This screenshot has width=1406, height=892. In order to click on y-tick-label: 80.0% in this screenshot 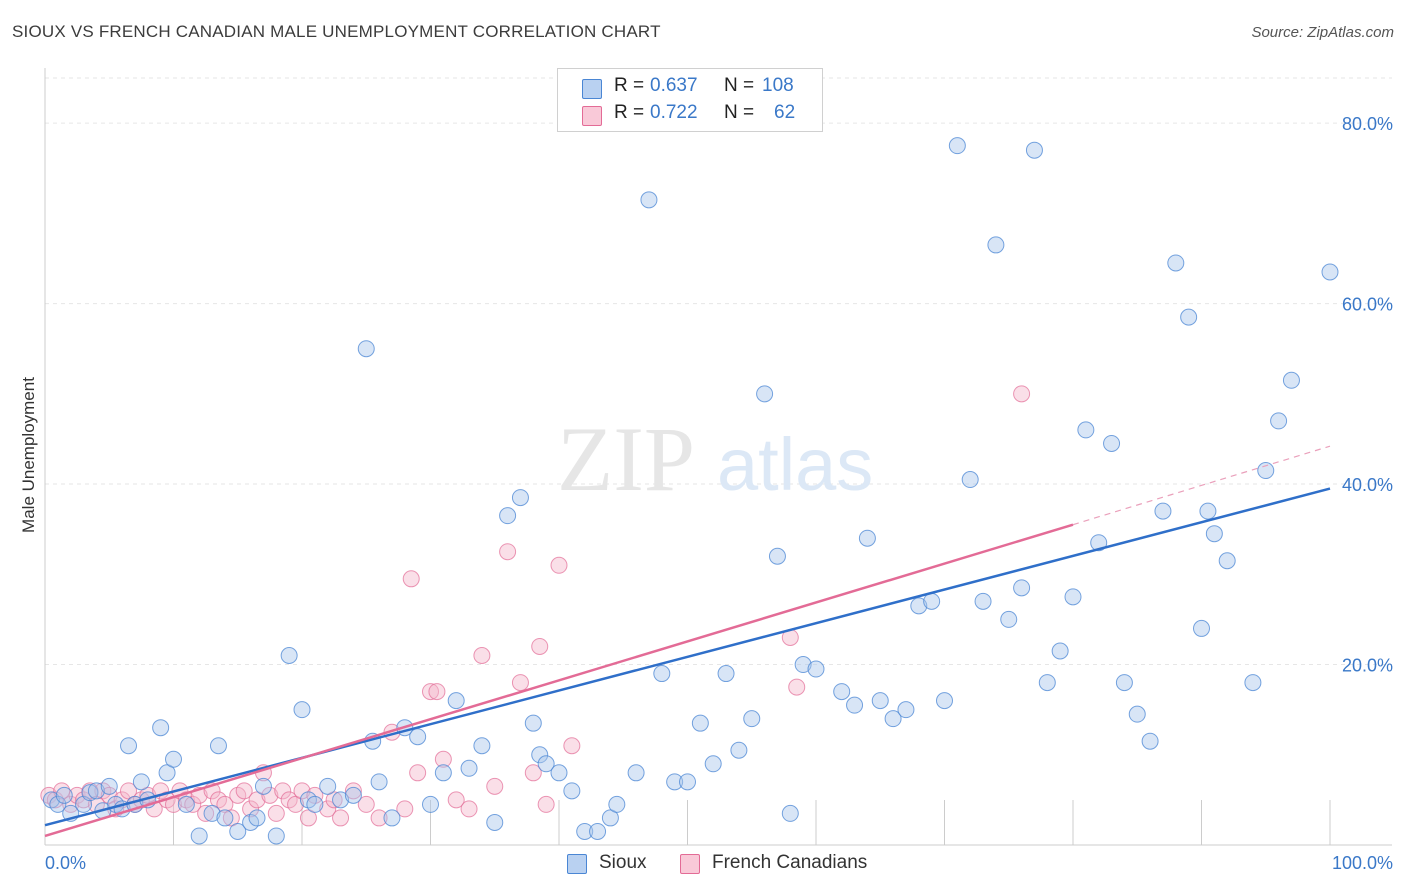, I will do `click(1367, 124)`.